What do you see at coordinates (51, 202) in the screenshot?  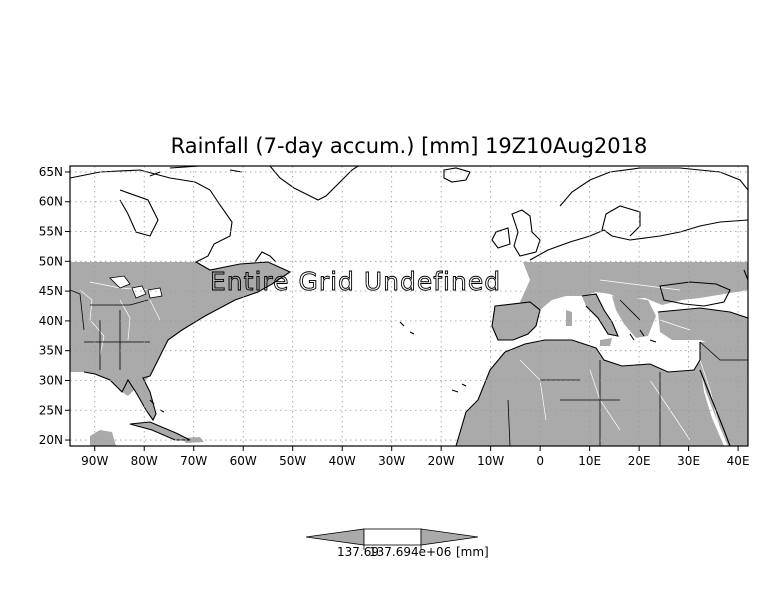 I see `lat-tick-label: 60N` at bounding box center [51, 202].